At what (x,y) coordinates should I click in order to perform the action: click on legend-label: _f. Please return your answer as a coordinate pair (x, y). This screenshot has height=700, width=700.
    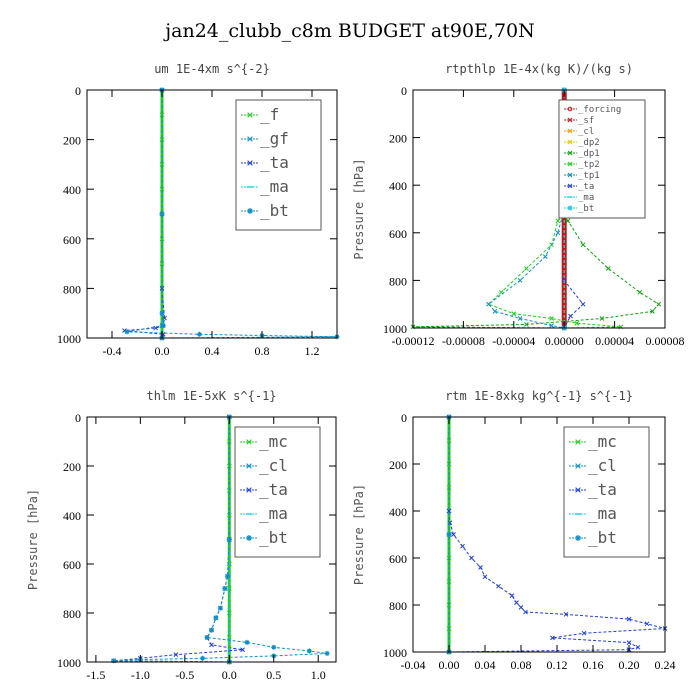
    Looking at the image, I should click on (269, 114).